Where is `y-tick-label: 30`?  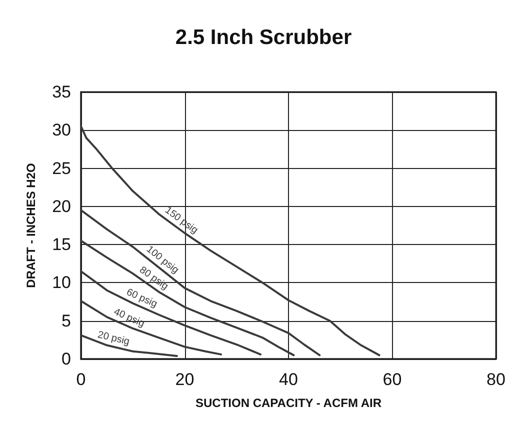
y-tick-label: 30 is located at coordinates (61, 130).